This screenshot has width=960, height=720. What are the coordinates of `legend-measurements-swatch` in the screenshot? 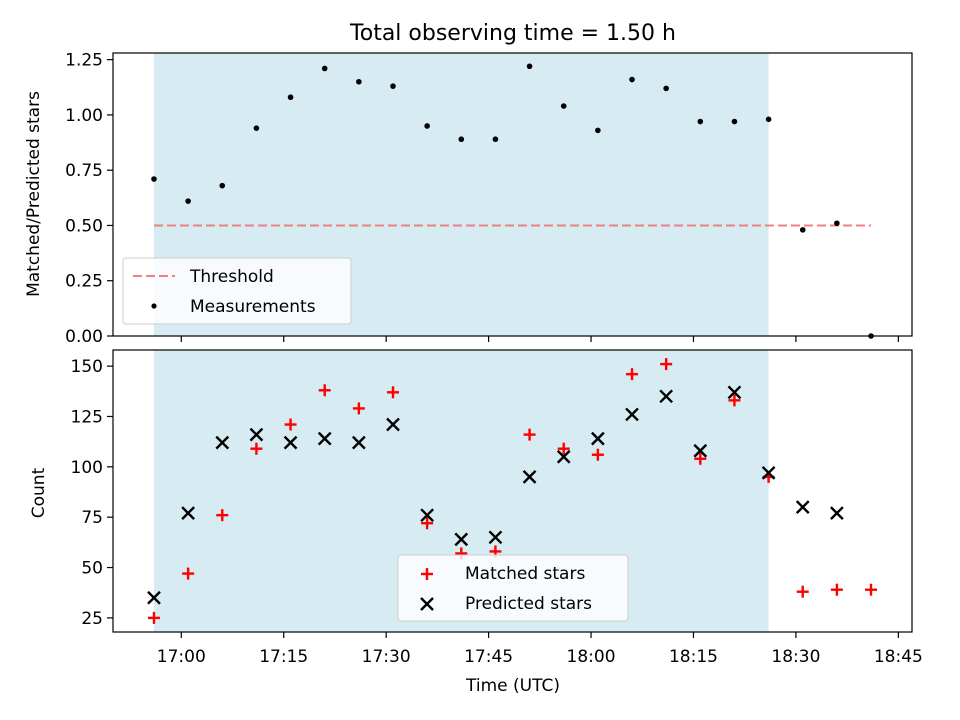 It's located at (154, 306).